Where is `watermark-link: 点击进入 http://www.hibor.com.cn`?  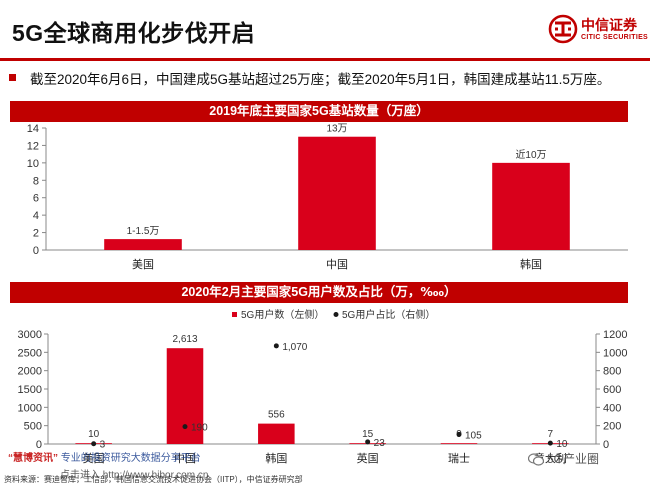
watermark-link: 点击进入 http://www.hibor.com.cn is located at coordinates (134, 475).